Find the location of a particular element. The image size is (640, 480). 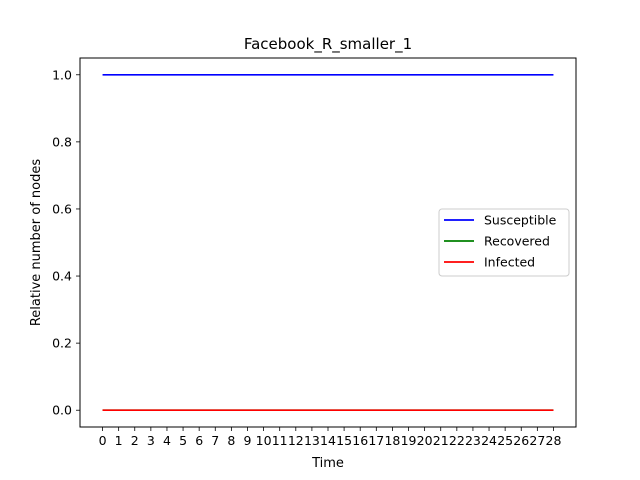

chart-title: Facebook_R_smaller_1 is located at coordinates (328, 44).